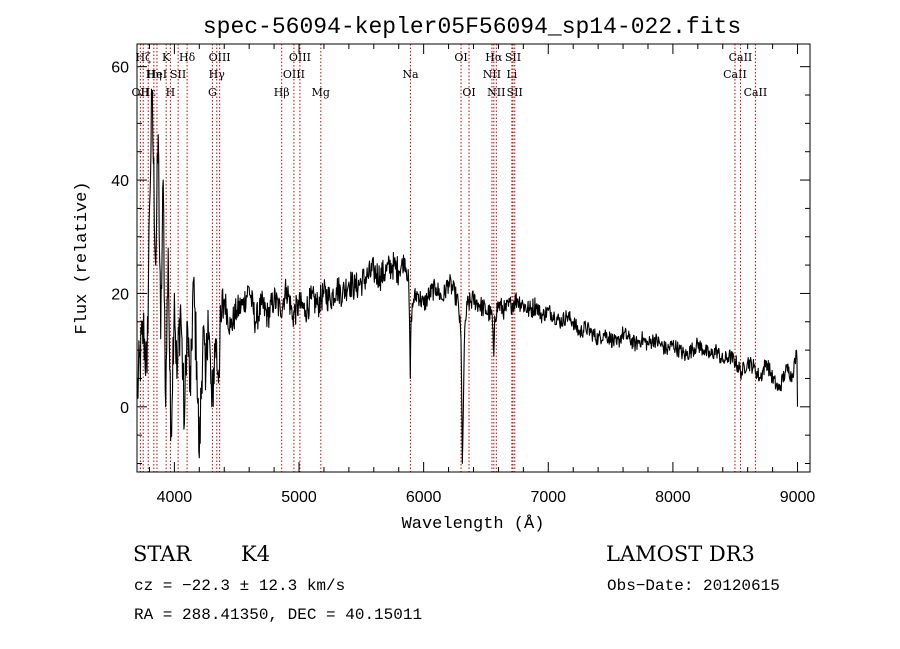  What do you see at coordinates (175, 497) in the screenshot?
I see `x-tick-label: 4000` at bounding box center [175, 497].